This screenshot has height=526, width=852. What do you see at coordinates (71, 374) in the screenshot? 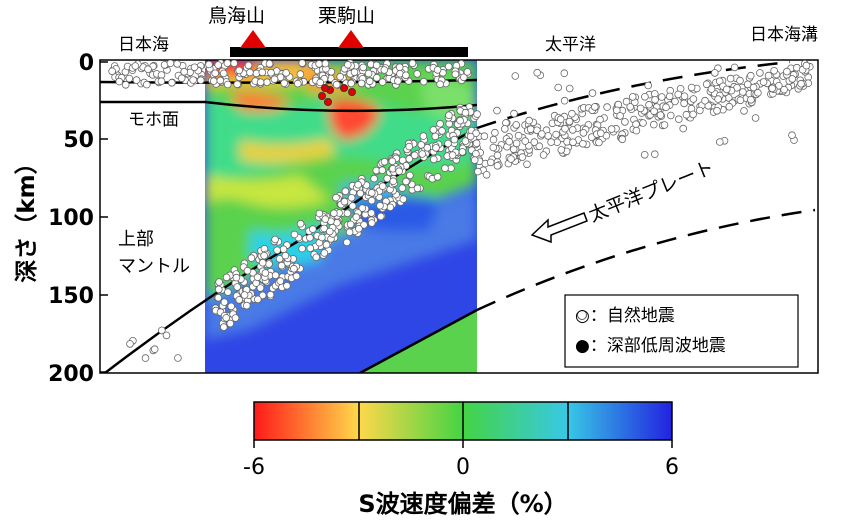
I see `y-tick-label: 200` at bounding box center [71, 374].